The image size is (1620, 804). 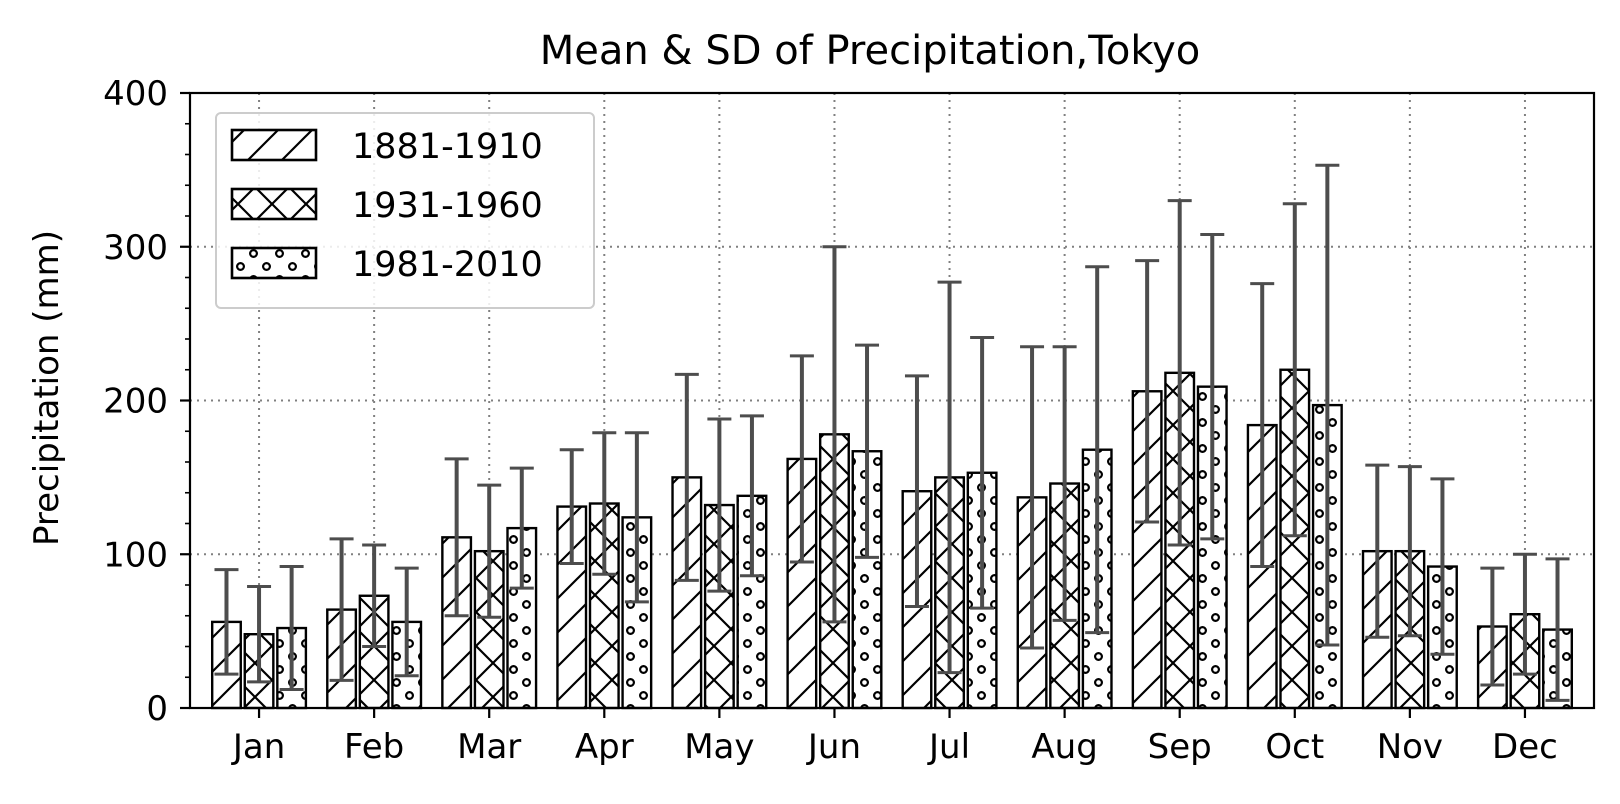 What do you see at coordinates (259, 634) in the screenshot?
I see `errorbar-1931-1960-Jan` at bounding box center [259, 634].